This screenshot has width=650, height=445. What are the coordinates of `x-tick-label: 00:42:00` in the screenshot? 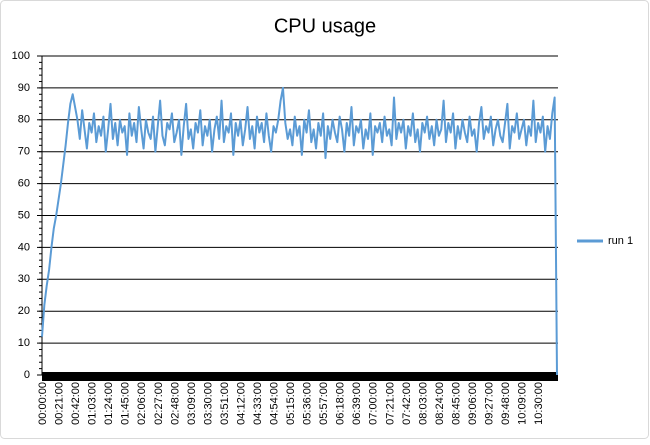 It's located at (76, 403).